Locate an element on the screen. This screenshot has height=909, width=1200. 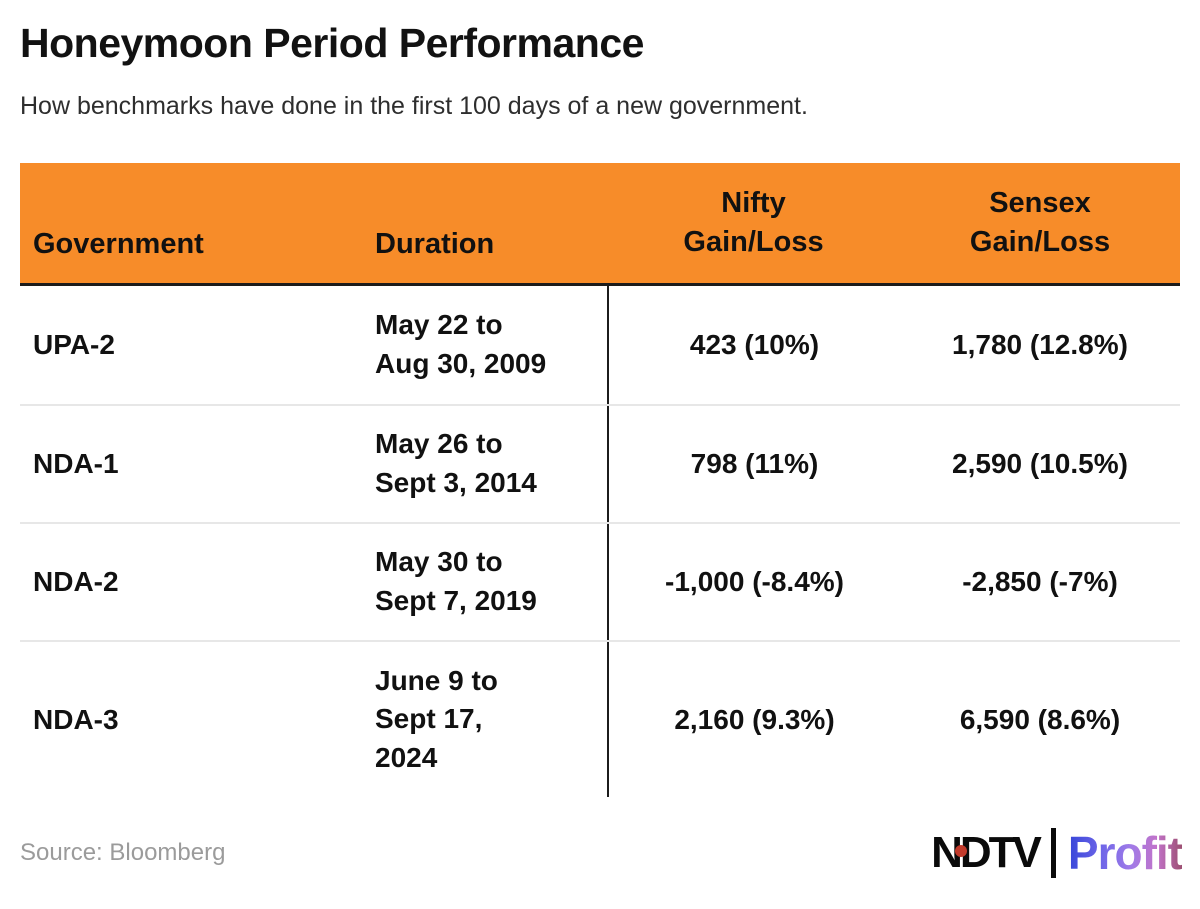
column-header-sensex-line1: Sensex is located at coordinates (1040, 203).